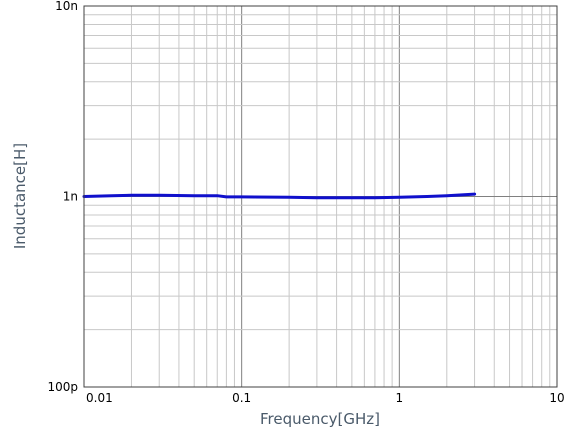 The width and height of the screenshot is (569, 434). Describe the element at coordinates (99, 398) in the screenshot. I see `x-tick-label: 0.01` at that location.